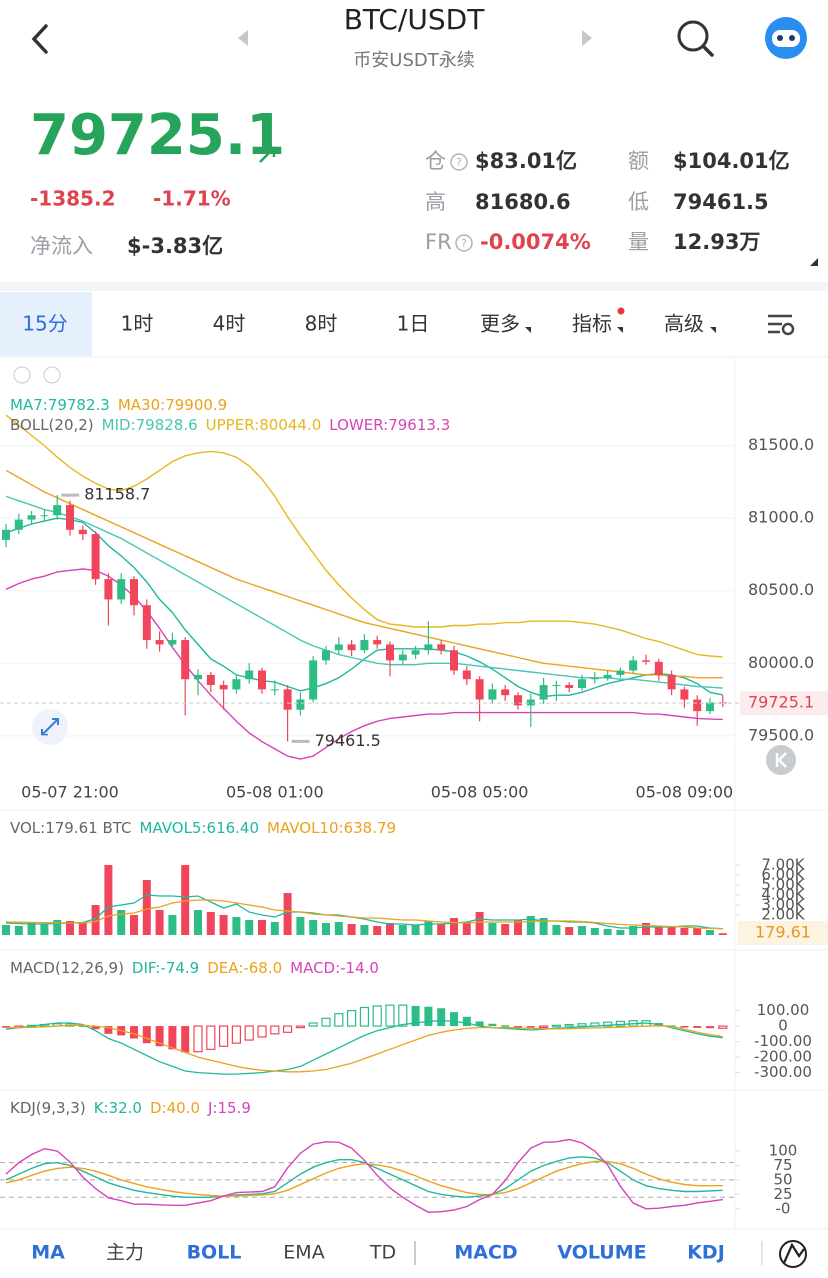  What do you see at coordinates (786, 38) in the screenshot?
I see `avatar` at bounding box center [786, 38].